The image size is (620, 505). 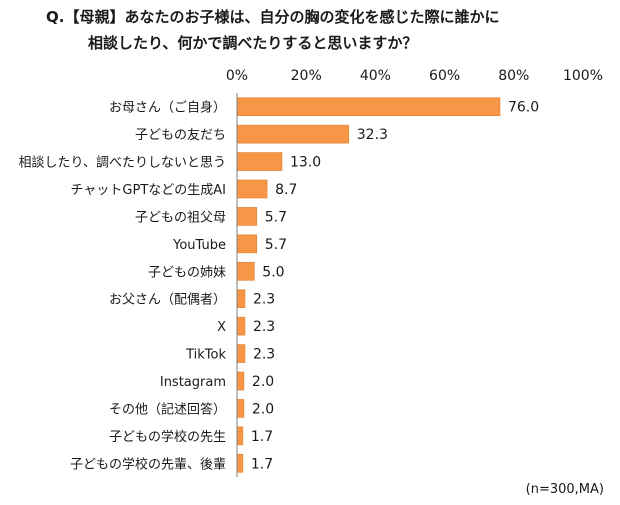 I want to click on data-label: 32.3, so click(x=372, y=135).